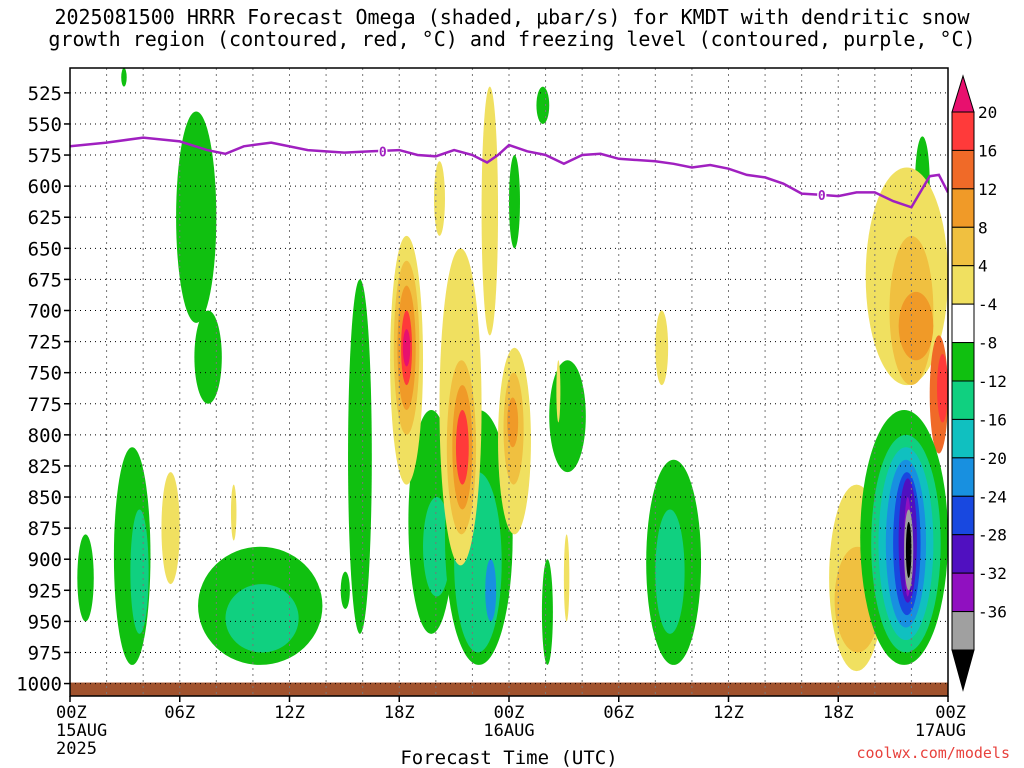  Describe the element at coordinates (45, 467) in the screenshot. I see `y-tick-label-825: 825` at that location.